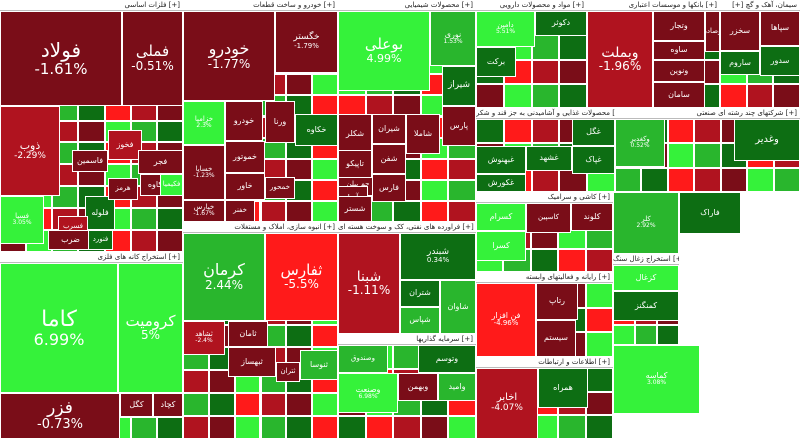 The image size is (800, 439). I want to click on stock-tile: ثبهساز, so click(252, 362).